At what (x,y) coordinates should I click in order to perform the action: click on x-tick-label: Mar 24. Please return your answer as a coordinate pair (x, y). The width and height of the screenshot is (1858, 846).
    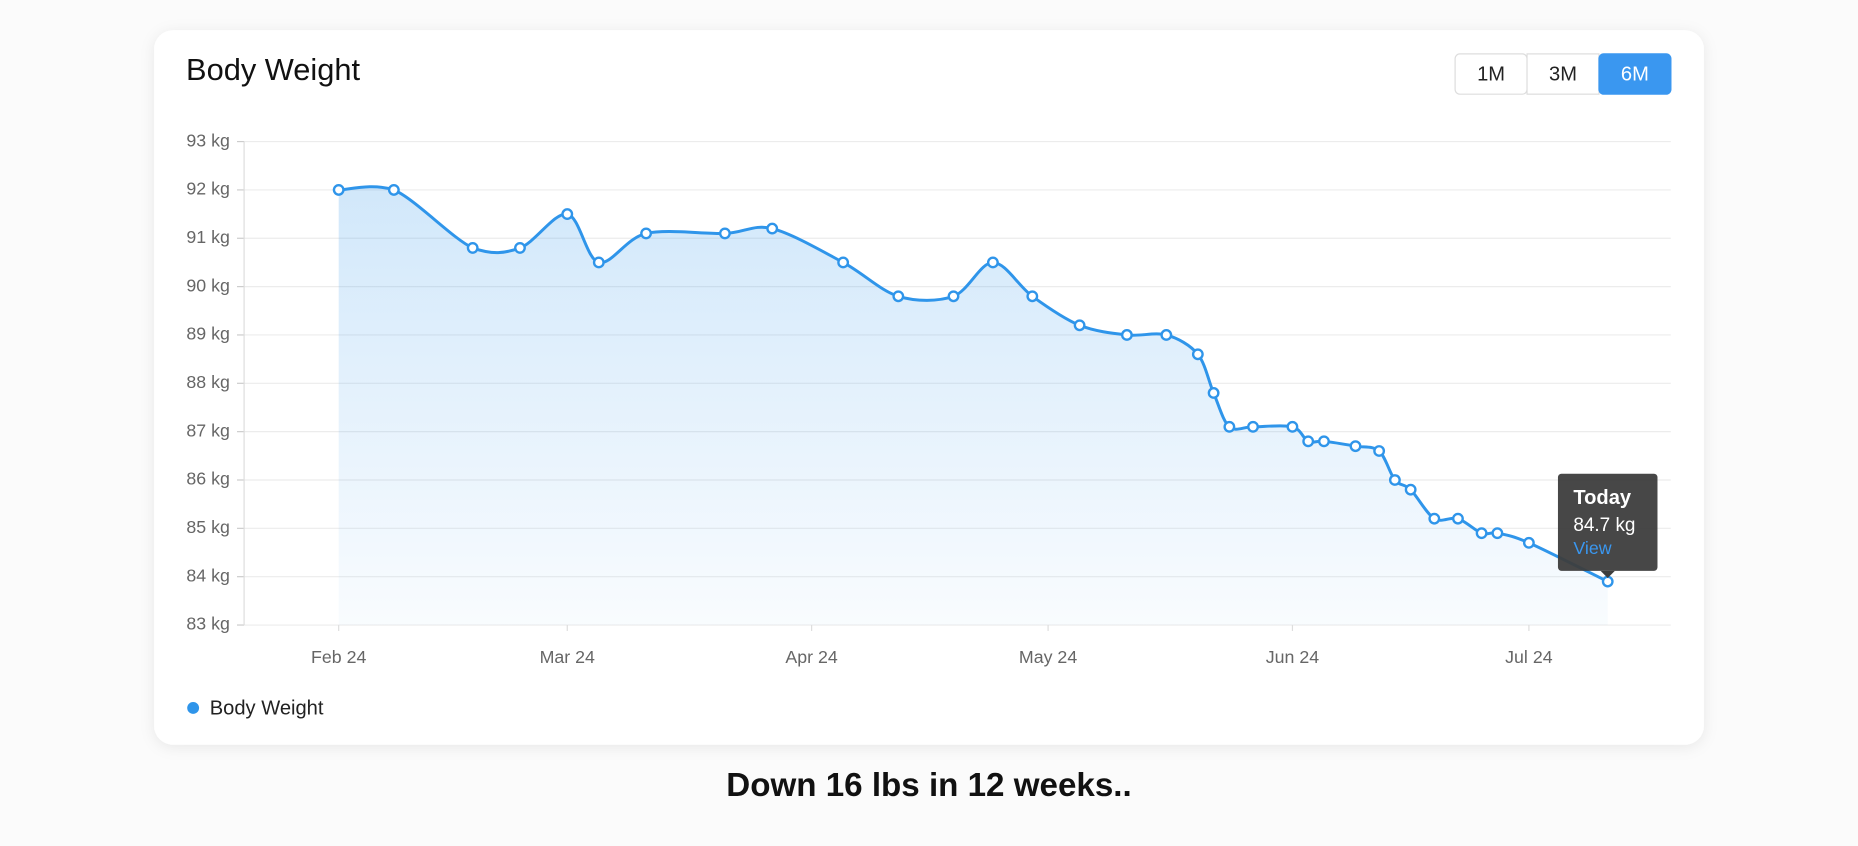
    Looking at the image, I should click on (567, 657).